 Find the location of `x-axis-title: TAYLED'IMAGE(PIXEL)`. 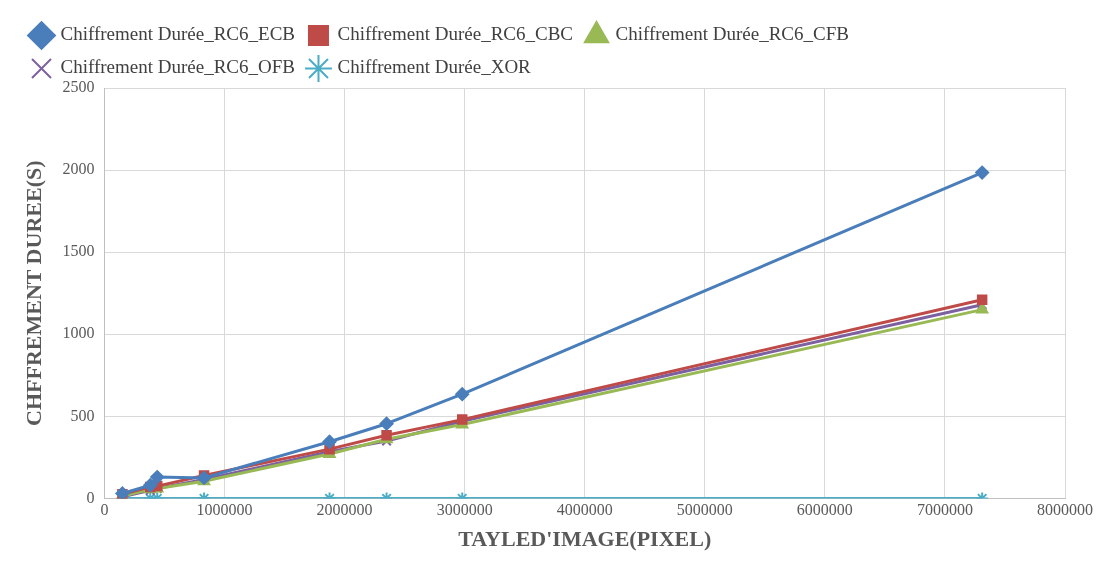

x-axis-title: TAYLED'IMAGE(PIXEL) is located at coordinates (585, 539).